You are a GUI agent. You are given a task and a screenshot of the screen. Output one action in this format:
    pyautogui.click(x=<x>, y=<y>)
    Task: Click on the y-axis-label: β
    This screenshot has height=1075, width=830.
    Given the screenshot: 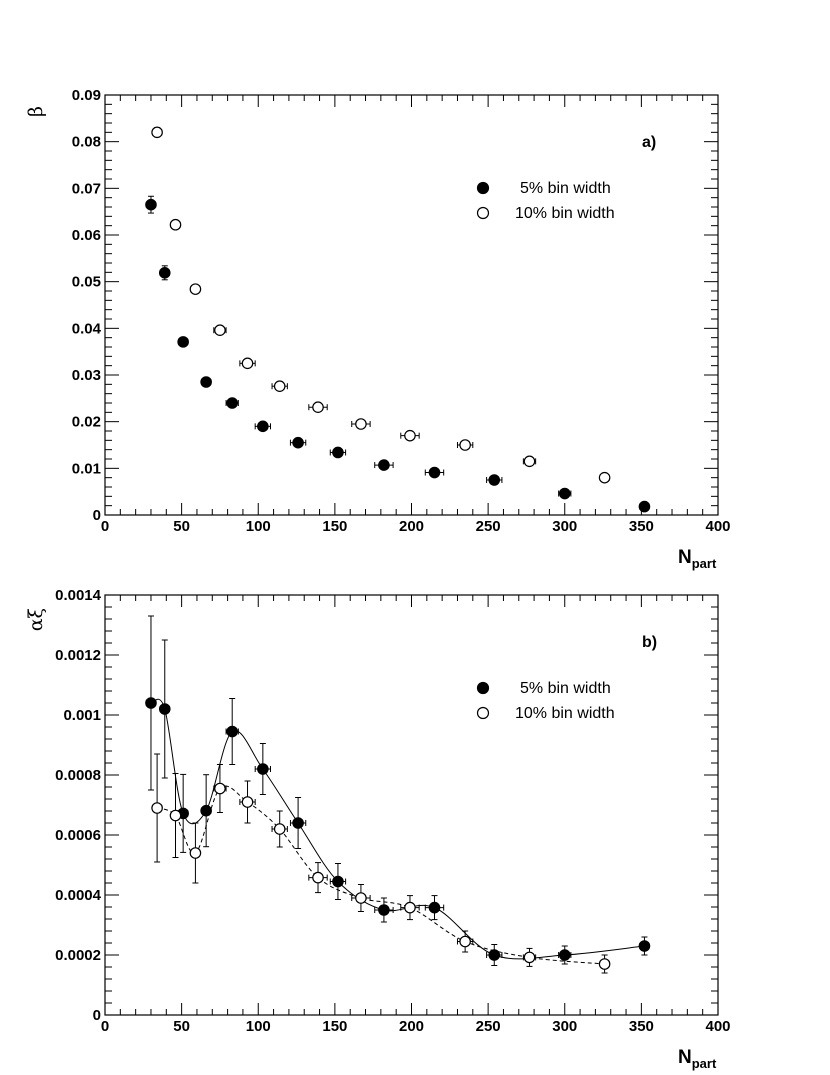 What is the action you would take?
    pyautogui.click(x=36, y=111)
    